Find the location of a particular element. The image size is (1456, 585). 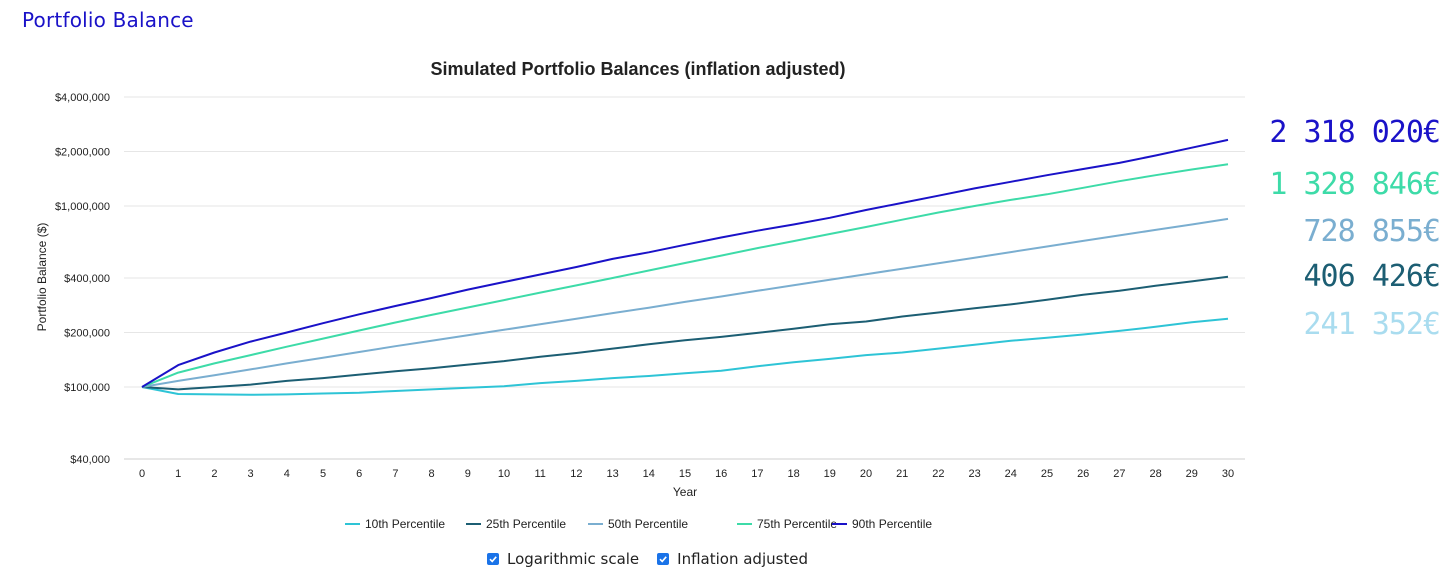

x-tick-label: 12 is located at coordinates (576, 474).